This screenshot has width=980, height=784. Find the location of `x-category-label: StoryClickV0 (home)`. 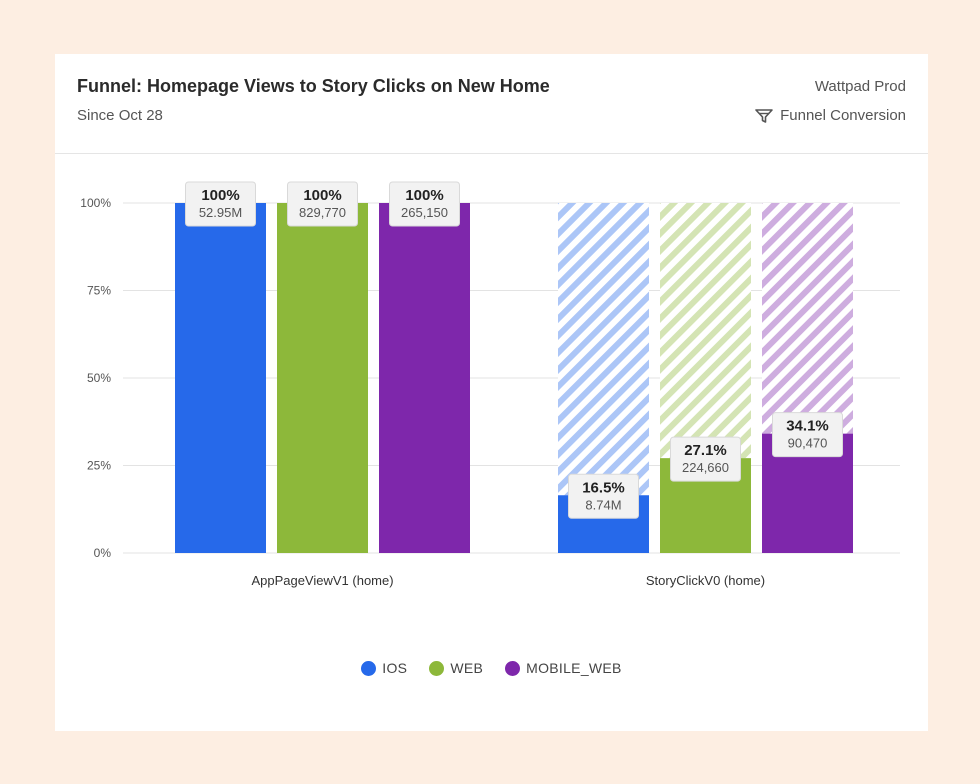

x-category-label: StoryClickV0 (home) is located at coordinates (705, 580).